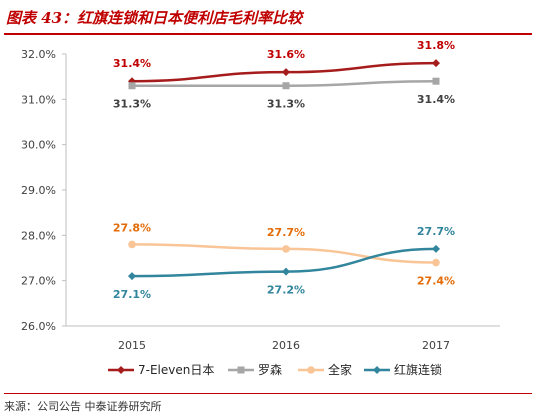 The height and width of the screenshot is (420, 536). I want to click on source-divider, so click(268, 393).